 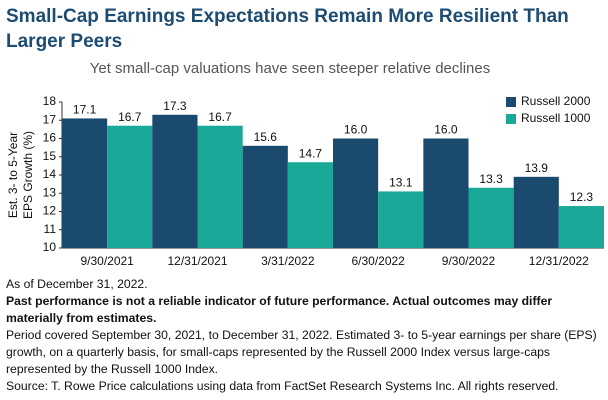 What do you see at coordinates (50, 138) in the screenshot?
I see `y-tick-label: 16` at bounding box center [50, 138].